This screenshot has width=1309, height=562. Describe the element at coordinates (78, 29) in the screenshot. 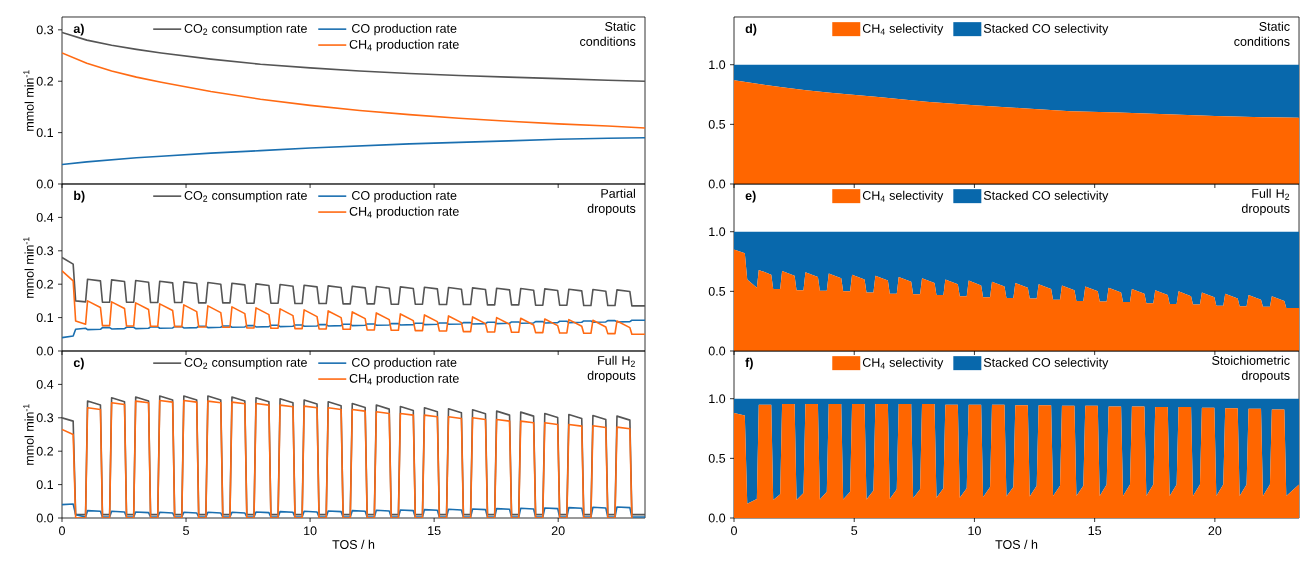

I see `annotation: a)` at that location.